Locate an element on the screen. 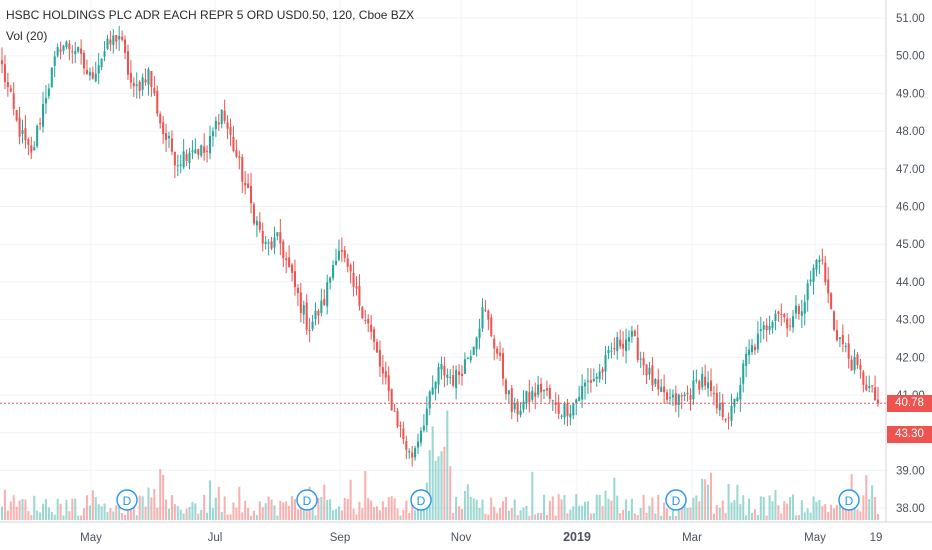 Image resolution: width=932 pixels, height=550 pixels. volume-indicator-label: Vol (20) is located at coordinates (27, 36).